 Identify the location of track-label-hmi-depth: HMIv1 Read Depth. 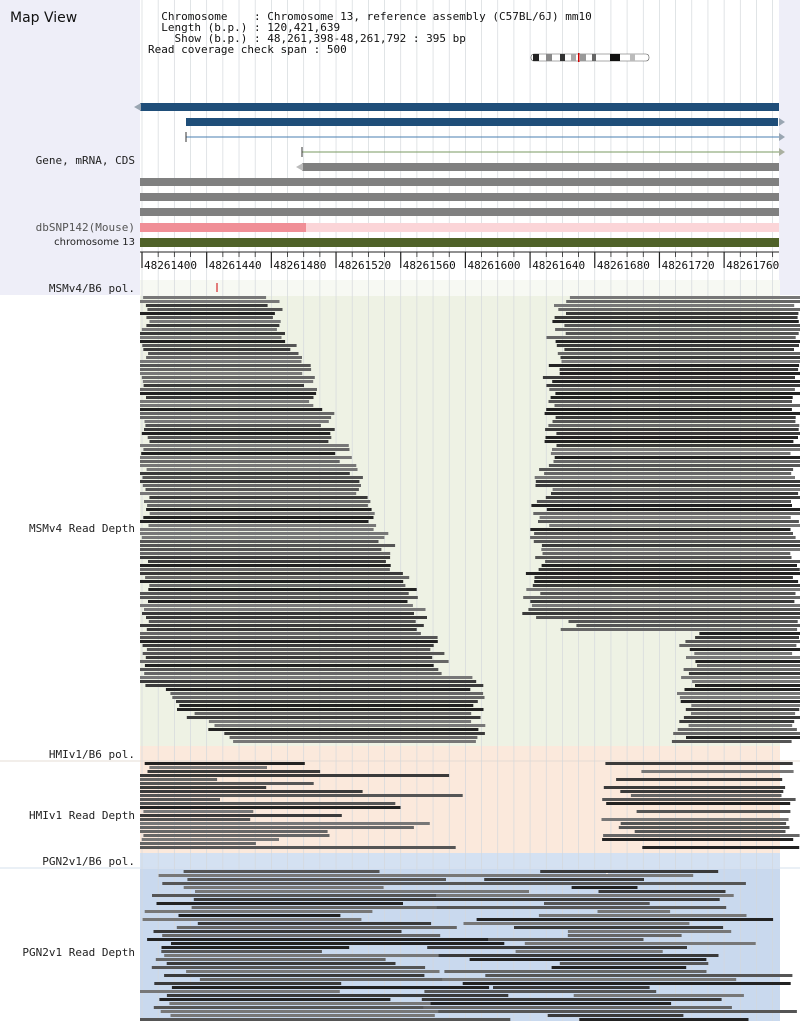
(82, 815).